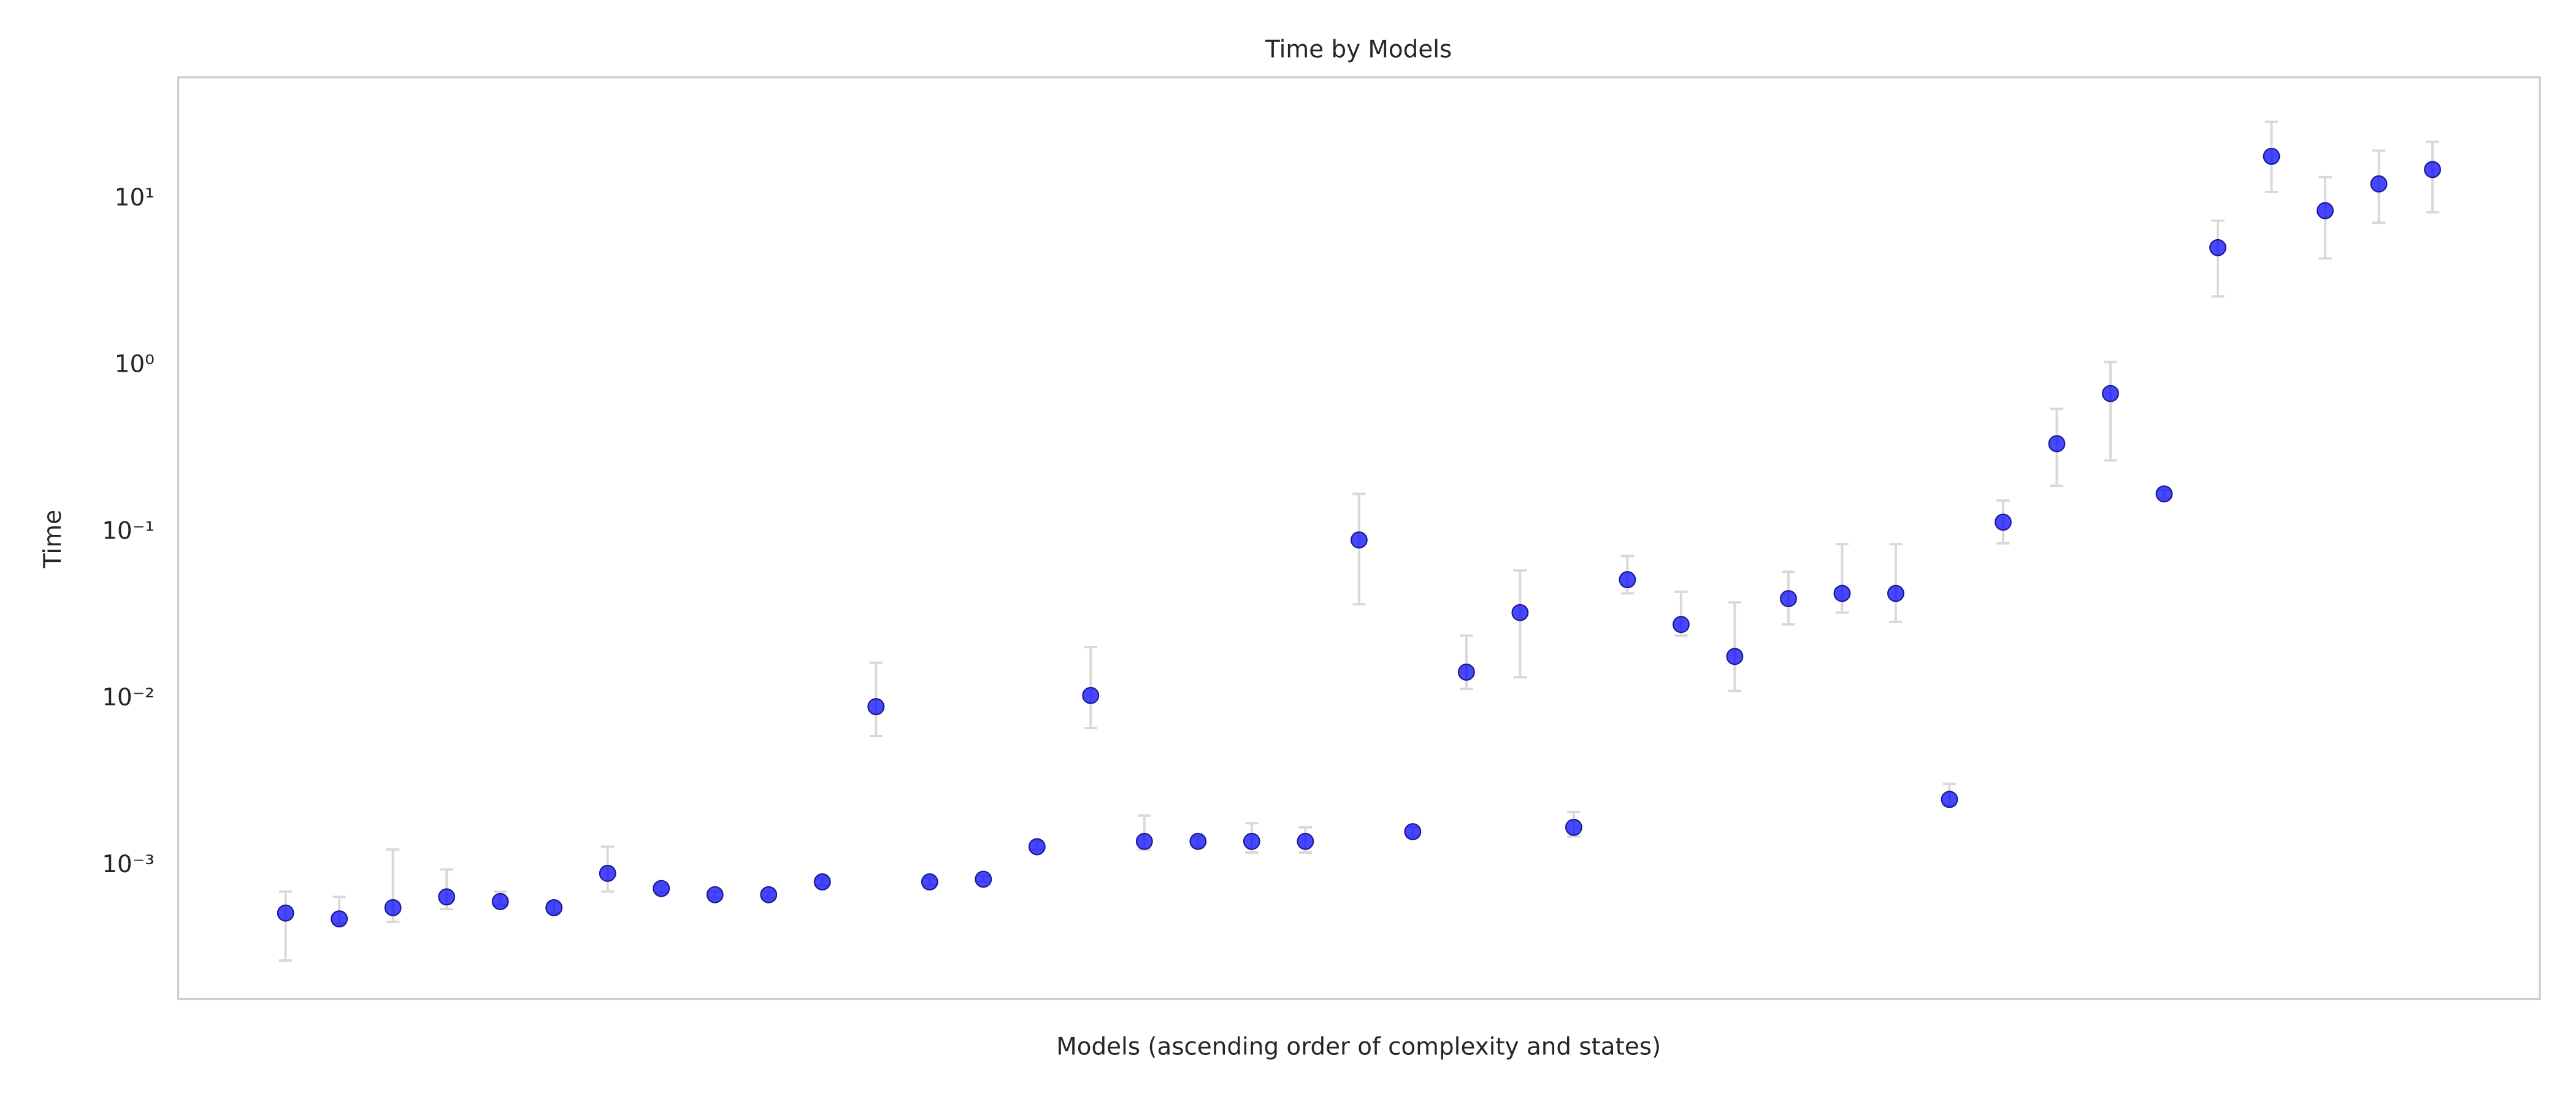  Describe the element at coordinates (128, 531) in the screenshot. I see `y-tick-label: 10⁻¹` at that location.